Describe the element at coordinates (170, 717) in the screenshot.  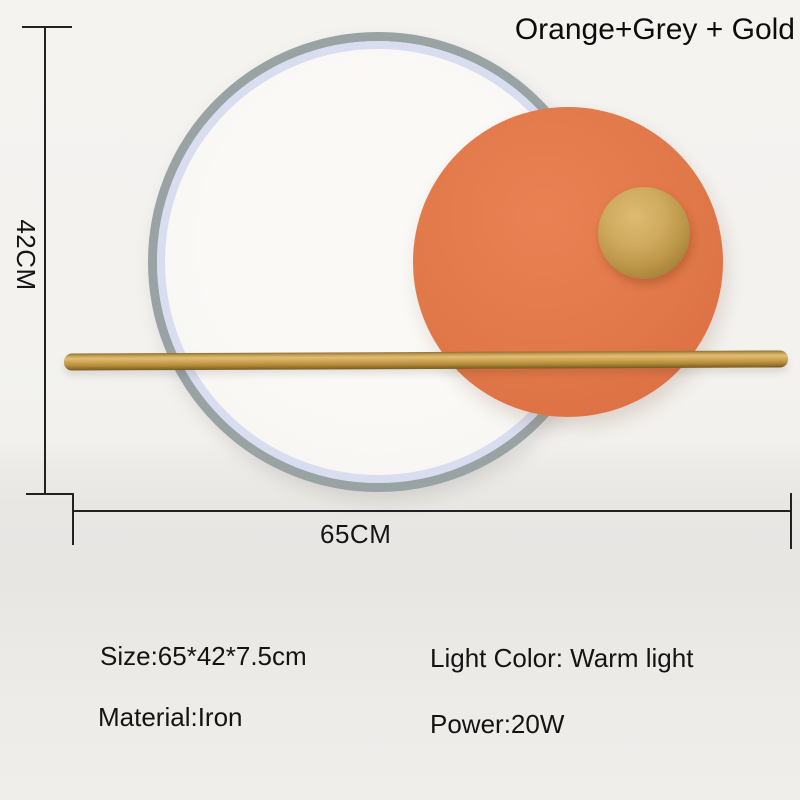
I see `spec-material: Material:Iron` at that location.